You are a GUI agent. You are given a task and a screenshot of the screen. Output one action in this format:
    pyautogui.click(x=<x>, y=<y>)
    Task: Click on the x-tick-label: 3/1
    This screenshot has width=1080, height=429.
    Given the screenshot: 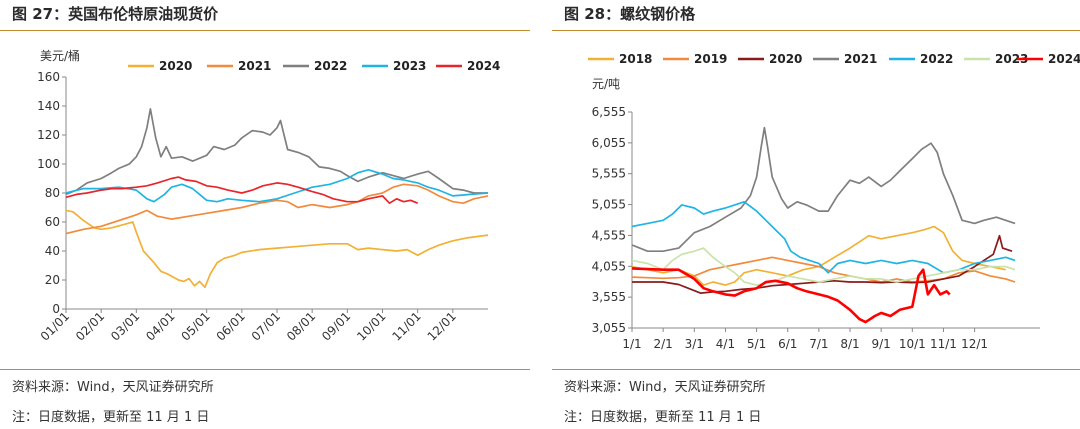 What is the action you would take?
    pyautogui.click(x=694, y=344)
    